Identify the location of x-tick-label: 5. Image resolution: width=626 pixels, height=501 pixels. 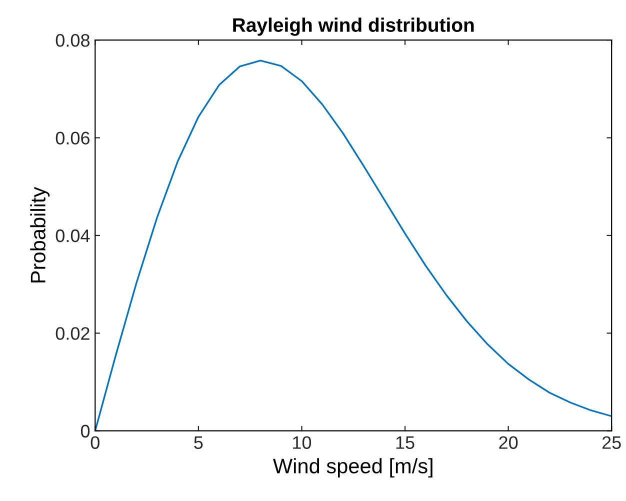
(198, 442).